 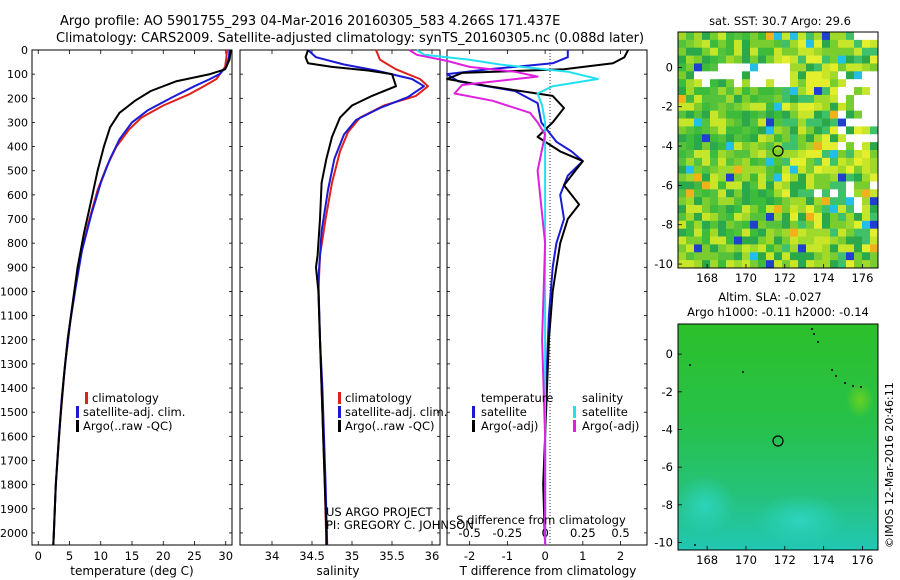 I want to click on sla-feature, so click(x=860, y=400).